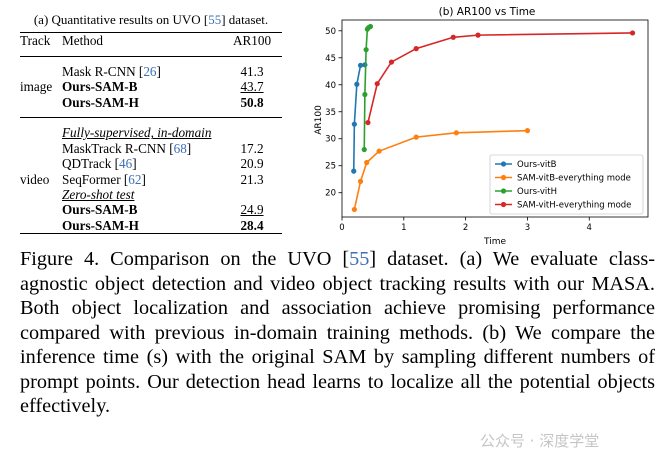  What do you see at coordinates (135, 179) in the screenshot?
I see `citation-link: 62` at bounding box center [135, 179].